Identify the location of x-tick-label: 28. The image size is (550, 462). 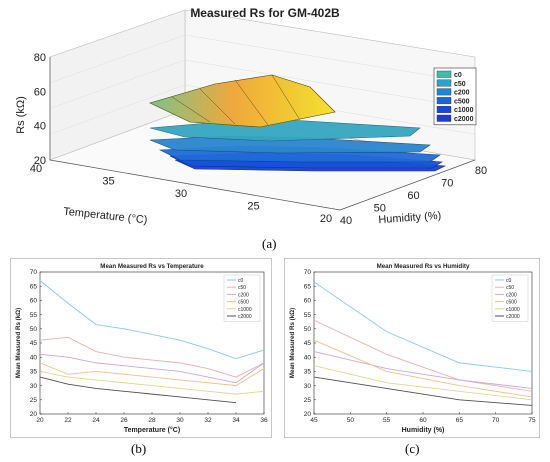
(152, 420).